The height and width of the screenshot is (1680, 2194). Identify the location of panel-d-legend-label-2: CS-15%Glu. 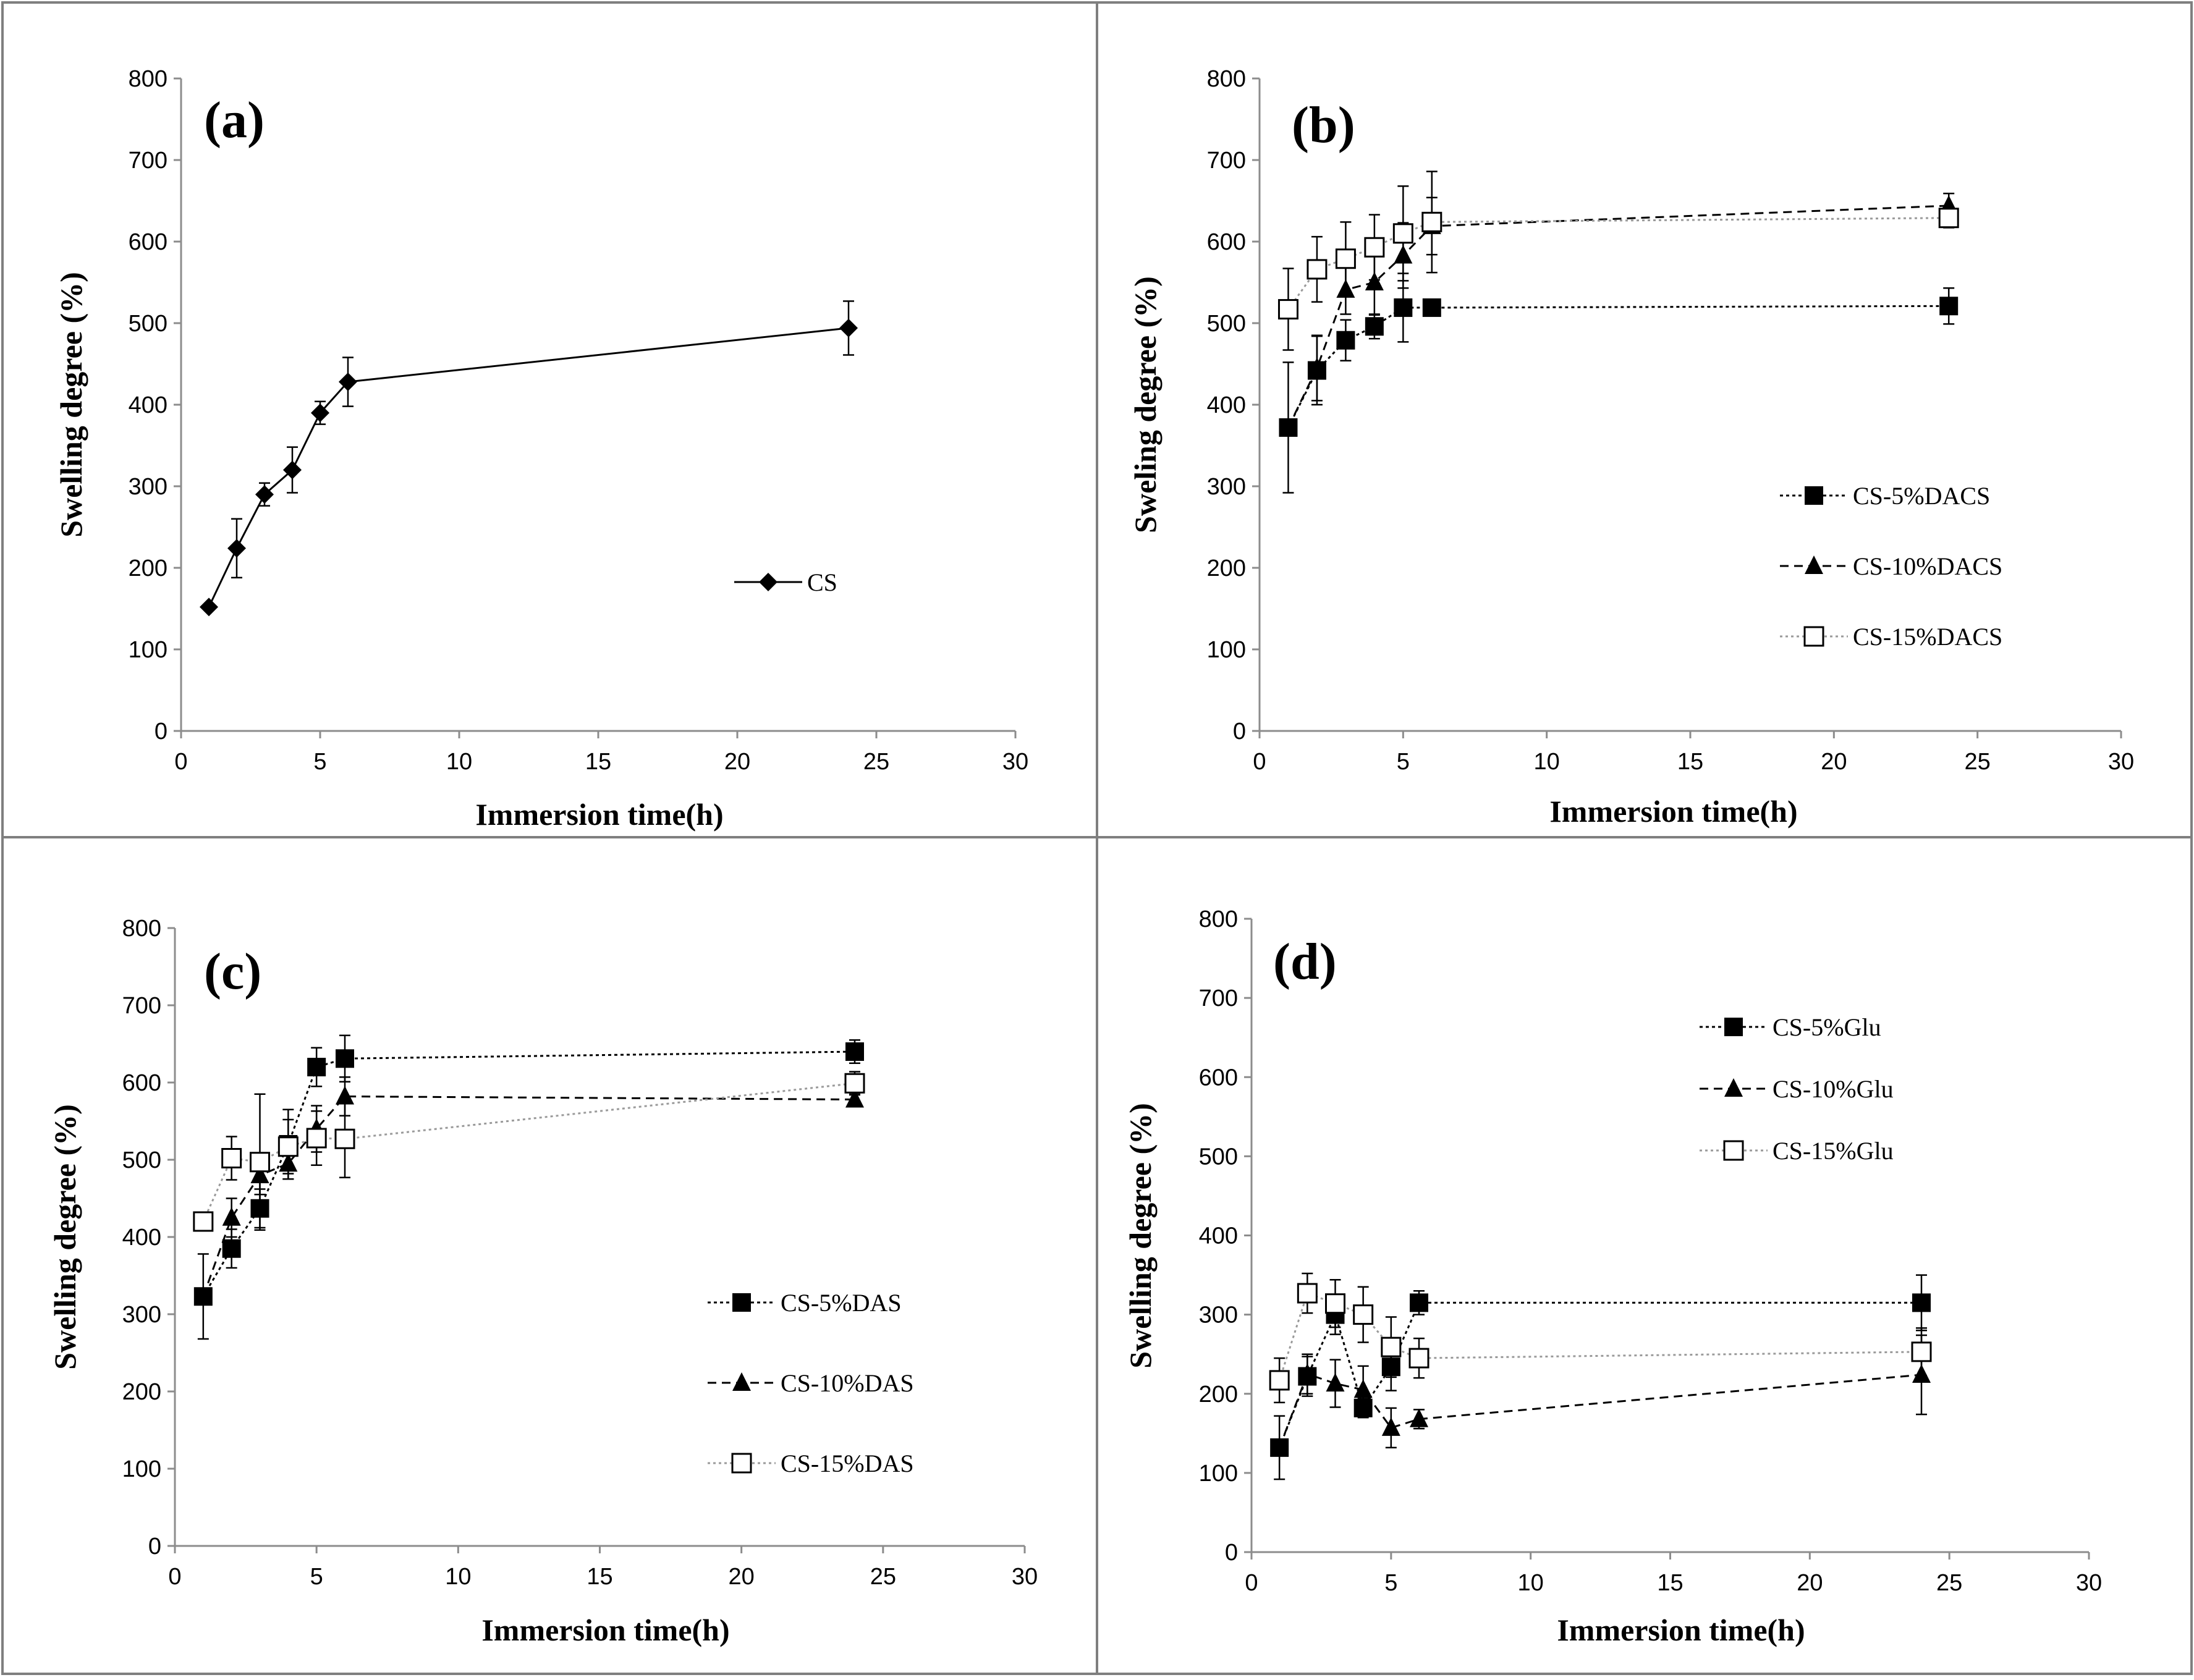
(1833, 1151).